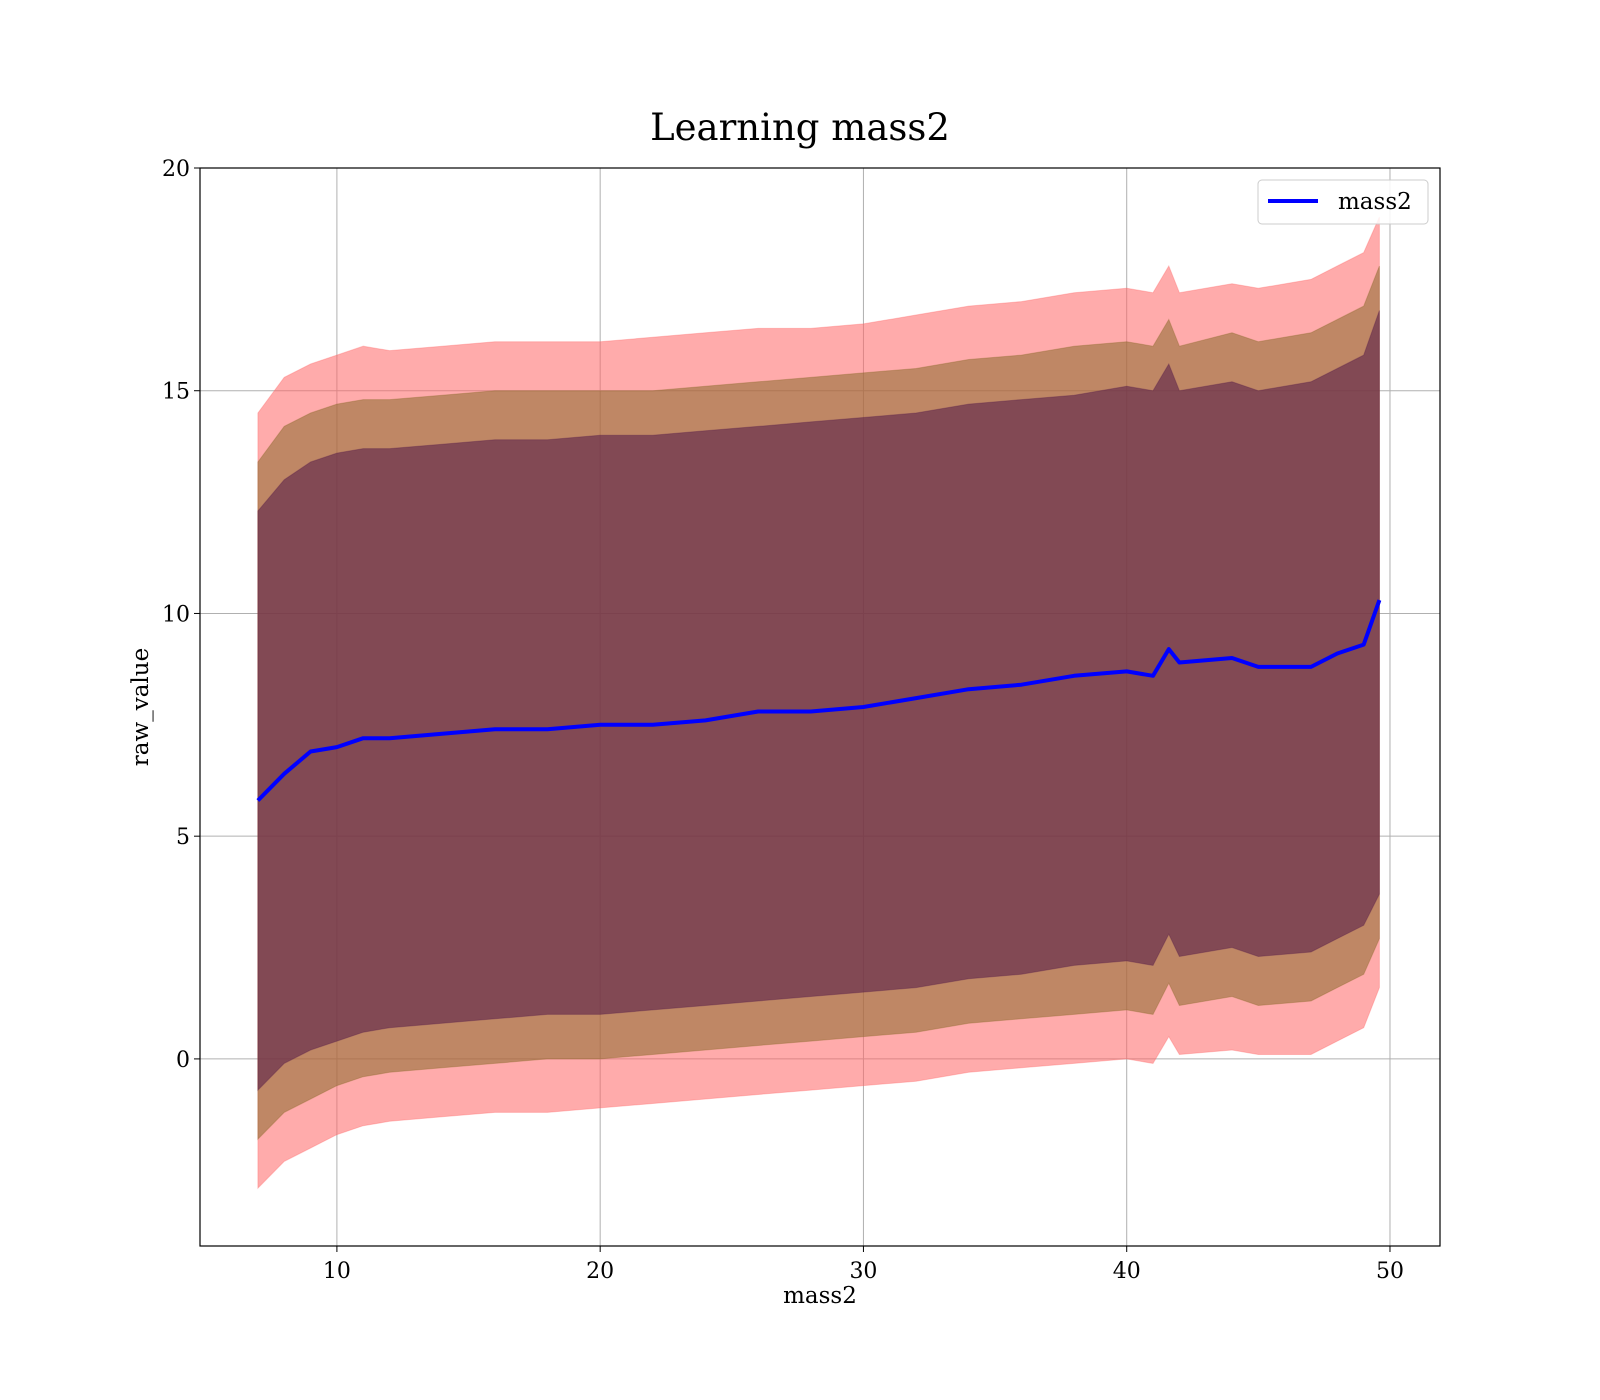 The height and width of the screenshot is (1400, 1600). I want to click on x-axis-label: mass2, so click(820, 1296).